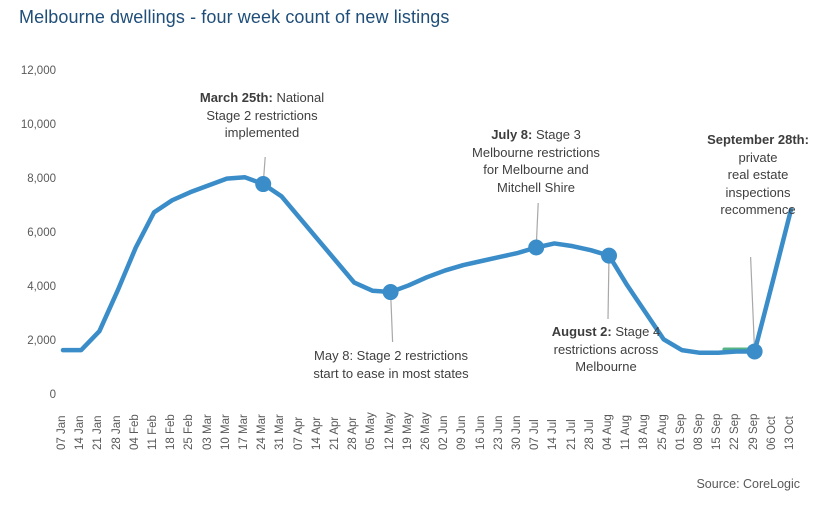 This screenshot has width=827, height=508. Describe the element at coordinates (626, 432) in the screenshot. I see `x-tick-label: 11 Aug` at that location.